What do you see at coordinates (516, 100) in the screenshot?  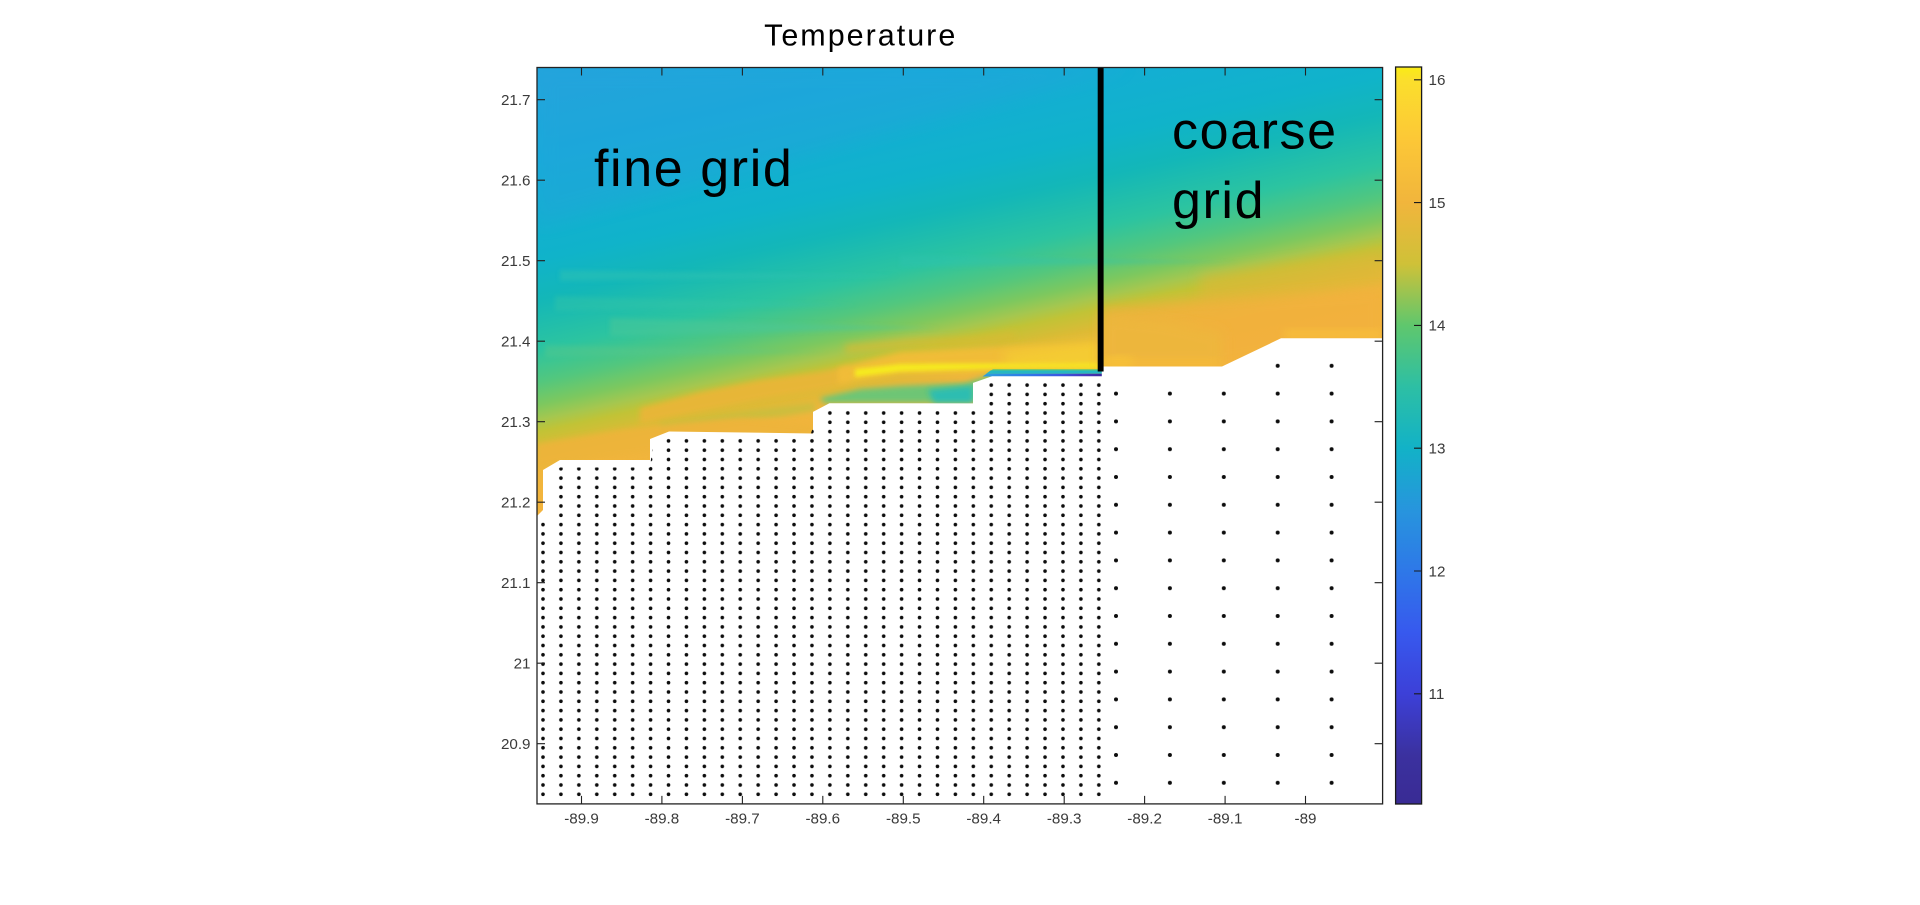 I see `svg-text: 21.7` at bounding box center [516, 100].